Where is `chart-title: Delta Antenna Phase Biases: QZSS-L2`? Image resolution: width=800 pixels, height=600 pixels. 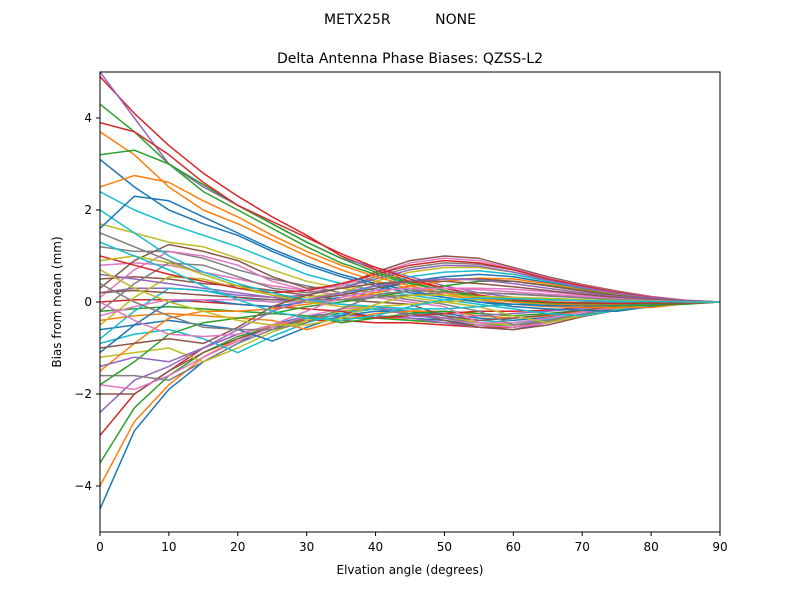 chart-title: Delta Antenna Phase Biases: QZSS-L2 is located at coordinates (410, 59).